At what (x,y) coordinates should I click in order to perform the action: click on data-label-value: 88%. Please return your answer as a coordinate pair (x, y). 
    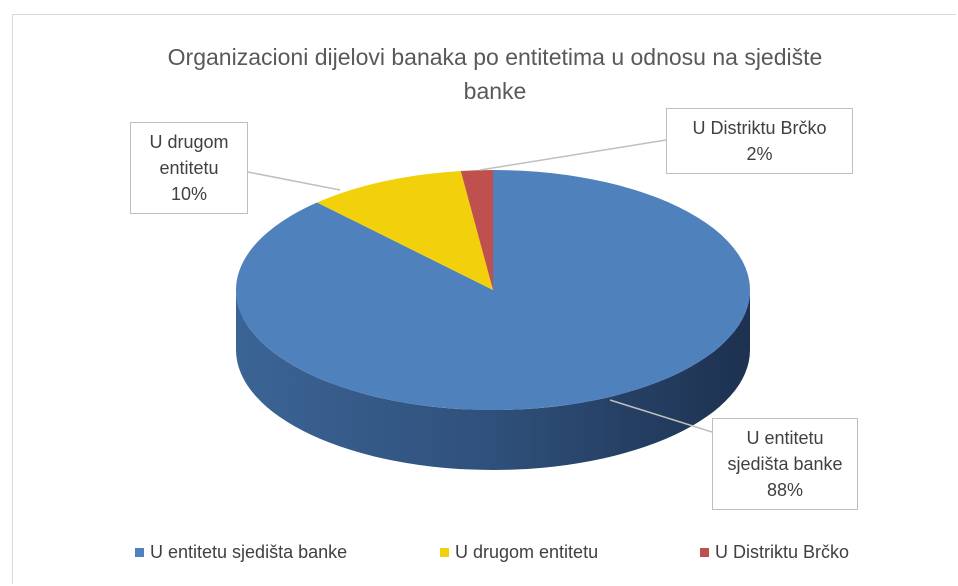
    Looking at the image, I should click on (785, 490).